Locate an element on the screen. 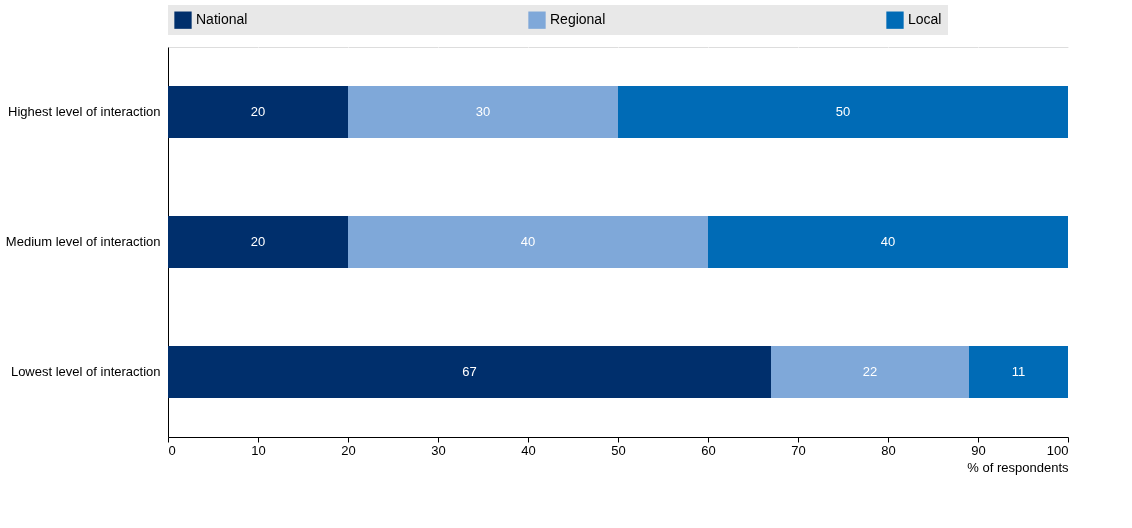 The width and height of the screenshot is (1132, 528). data-label: 30 is located at coordinates (483, 111).